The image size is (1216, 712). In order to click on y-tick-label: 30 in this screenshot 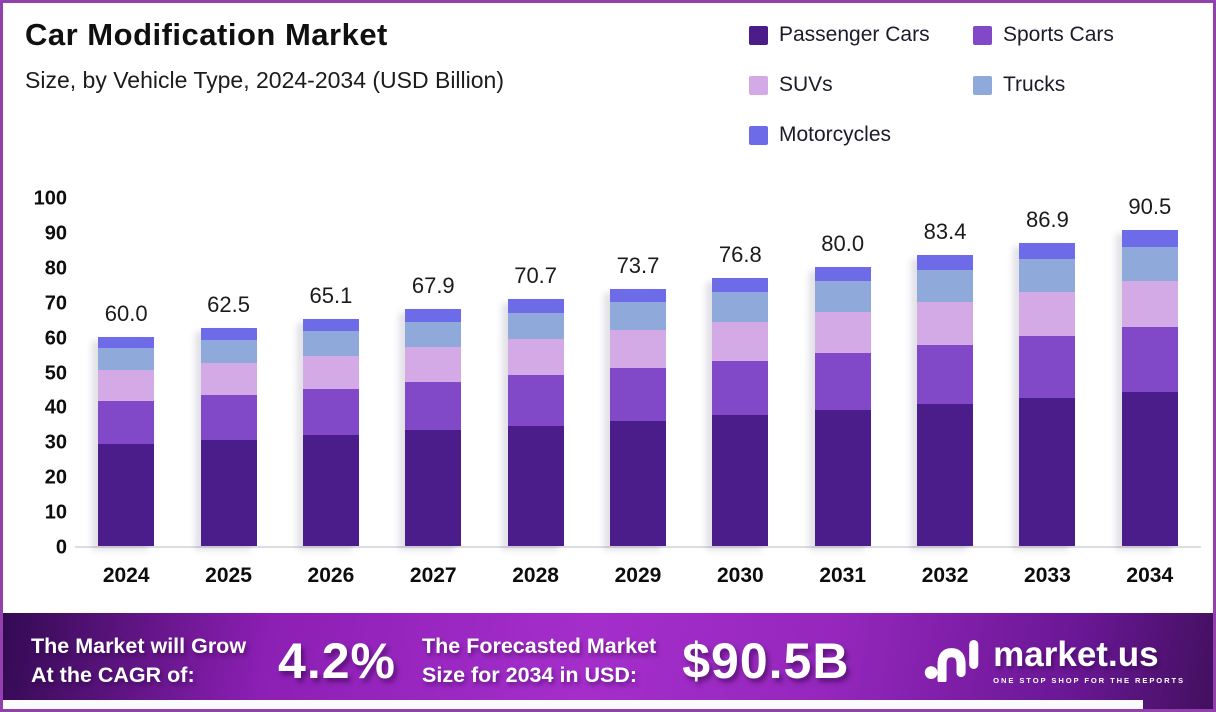, I will do `click(55, 442)`.